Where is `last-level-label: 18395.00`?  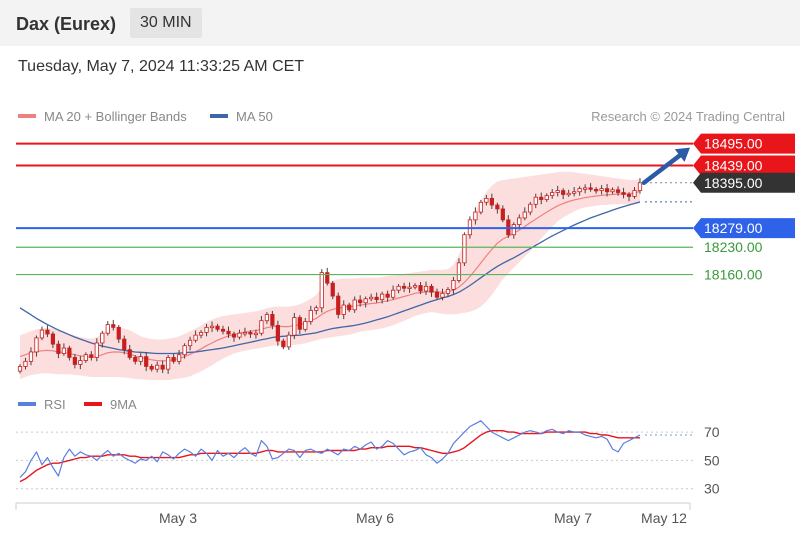 last-level-label: 18395.00 is located at coordinates (733, 183).